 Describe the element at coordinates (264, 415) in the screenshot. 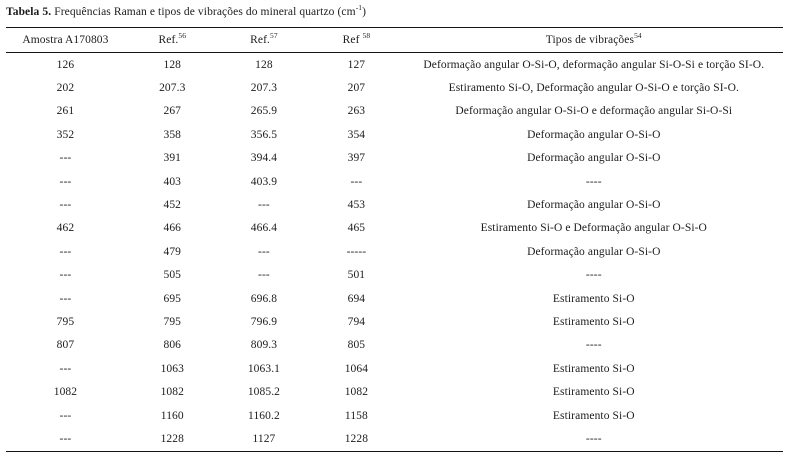

I see `table-cell: 1160.2` at that location.